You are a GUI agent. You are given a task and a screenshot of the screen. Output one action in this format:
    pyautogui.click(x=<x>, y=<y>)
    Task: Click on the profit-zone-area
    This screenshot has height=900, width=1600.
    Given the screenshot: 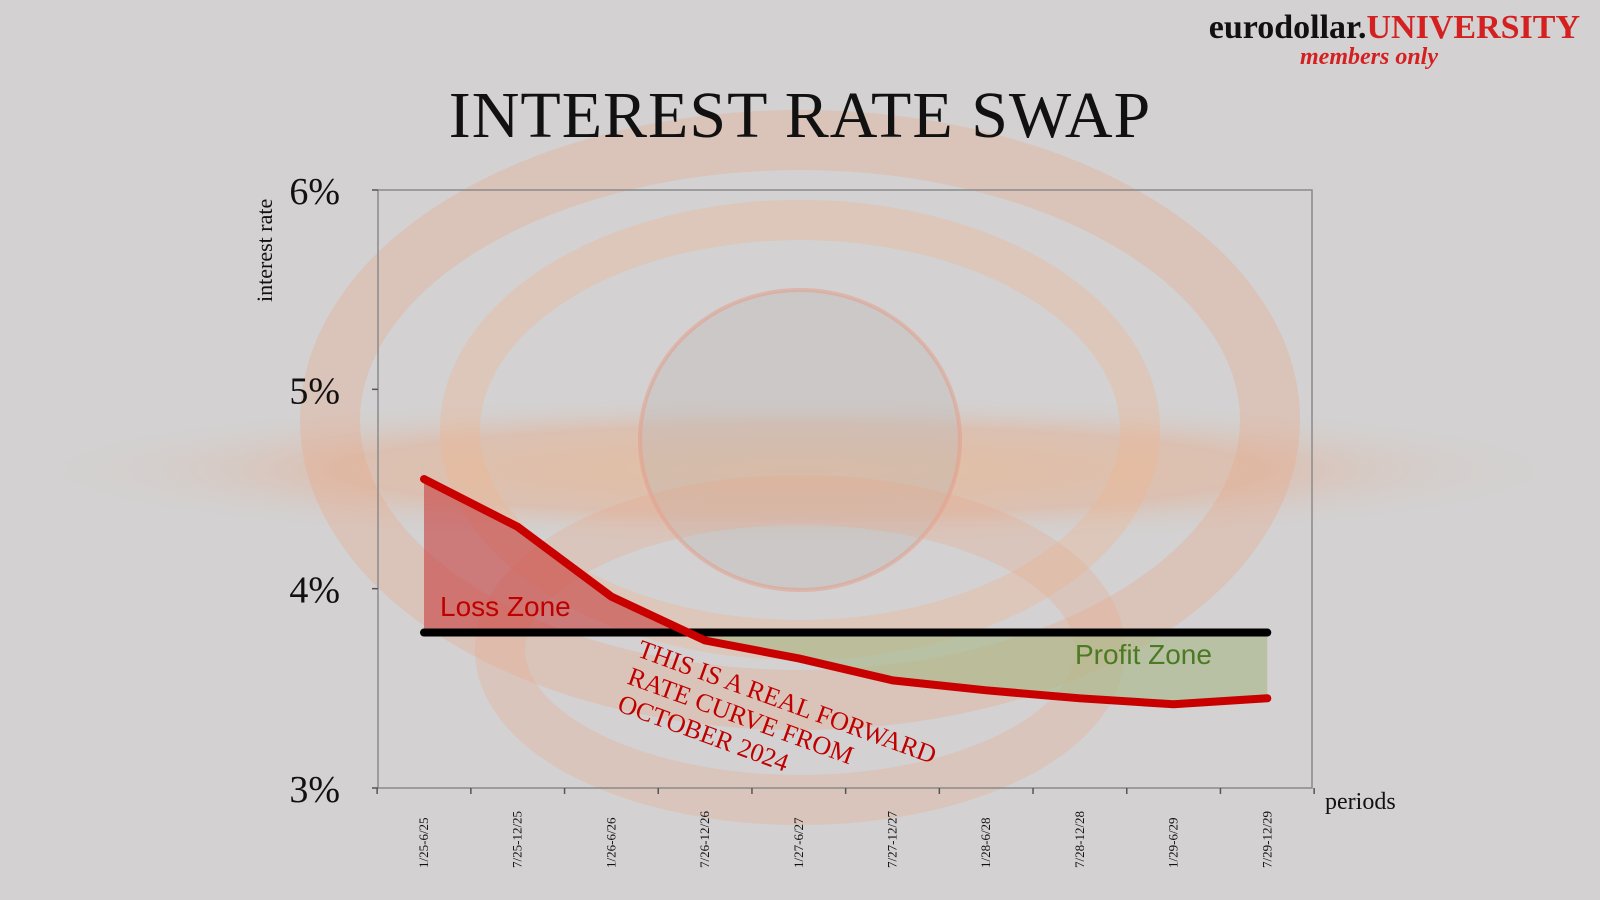 What is the action you would take?
    pyautogui.click(x=978, y=668)
    